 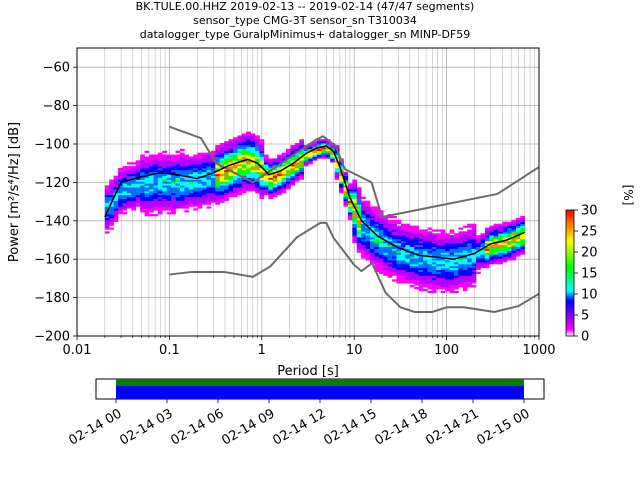 What do you see at coordinates (589, 295) in the screenshot?
I see `colorbar-tick-label: 10` at bounding box center [589, 295].